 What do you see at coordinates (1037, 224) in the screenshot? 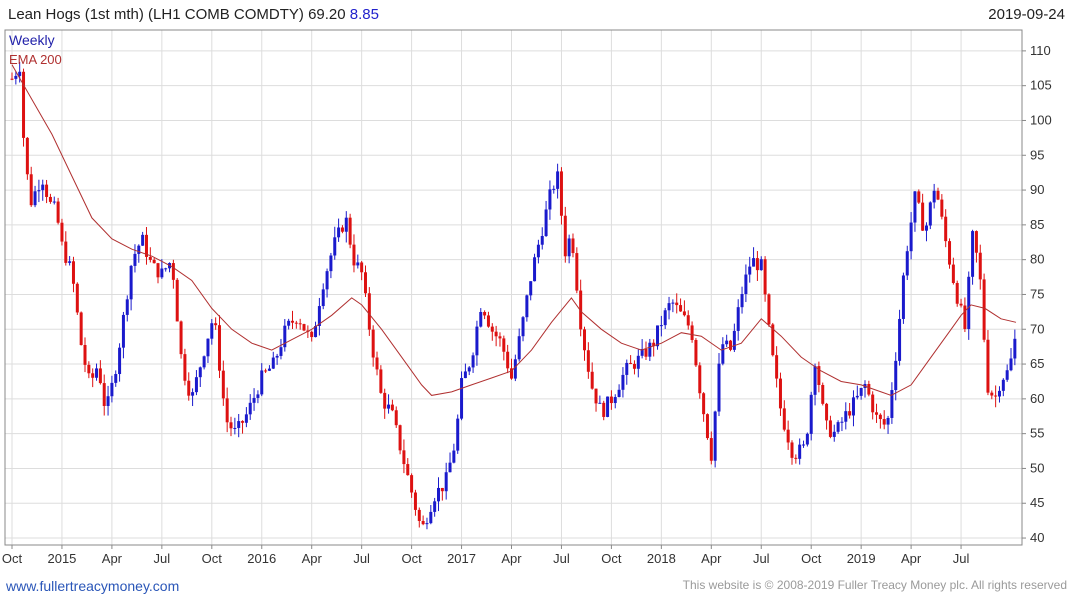
I see `y-tick-label: 85` at bounding box center [1037, 224].